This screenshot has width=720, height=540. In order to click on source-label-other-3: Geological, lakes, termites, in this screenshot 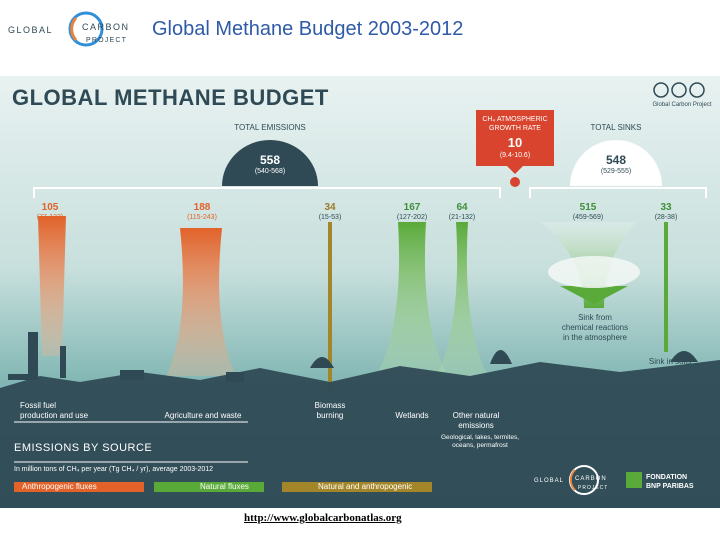, I will do `click(480, 437)`.